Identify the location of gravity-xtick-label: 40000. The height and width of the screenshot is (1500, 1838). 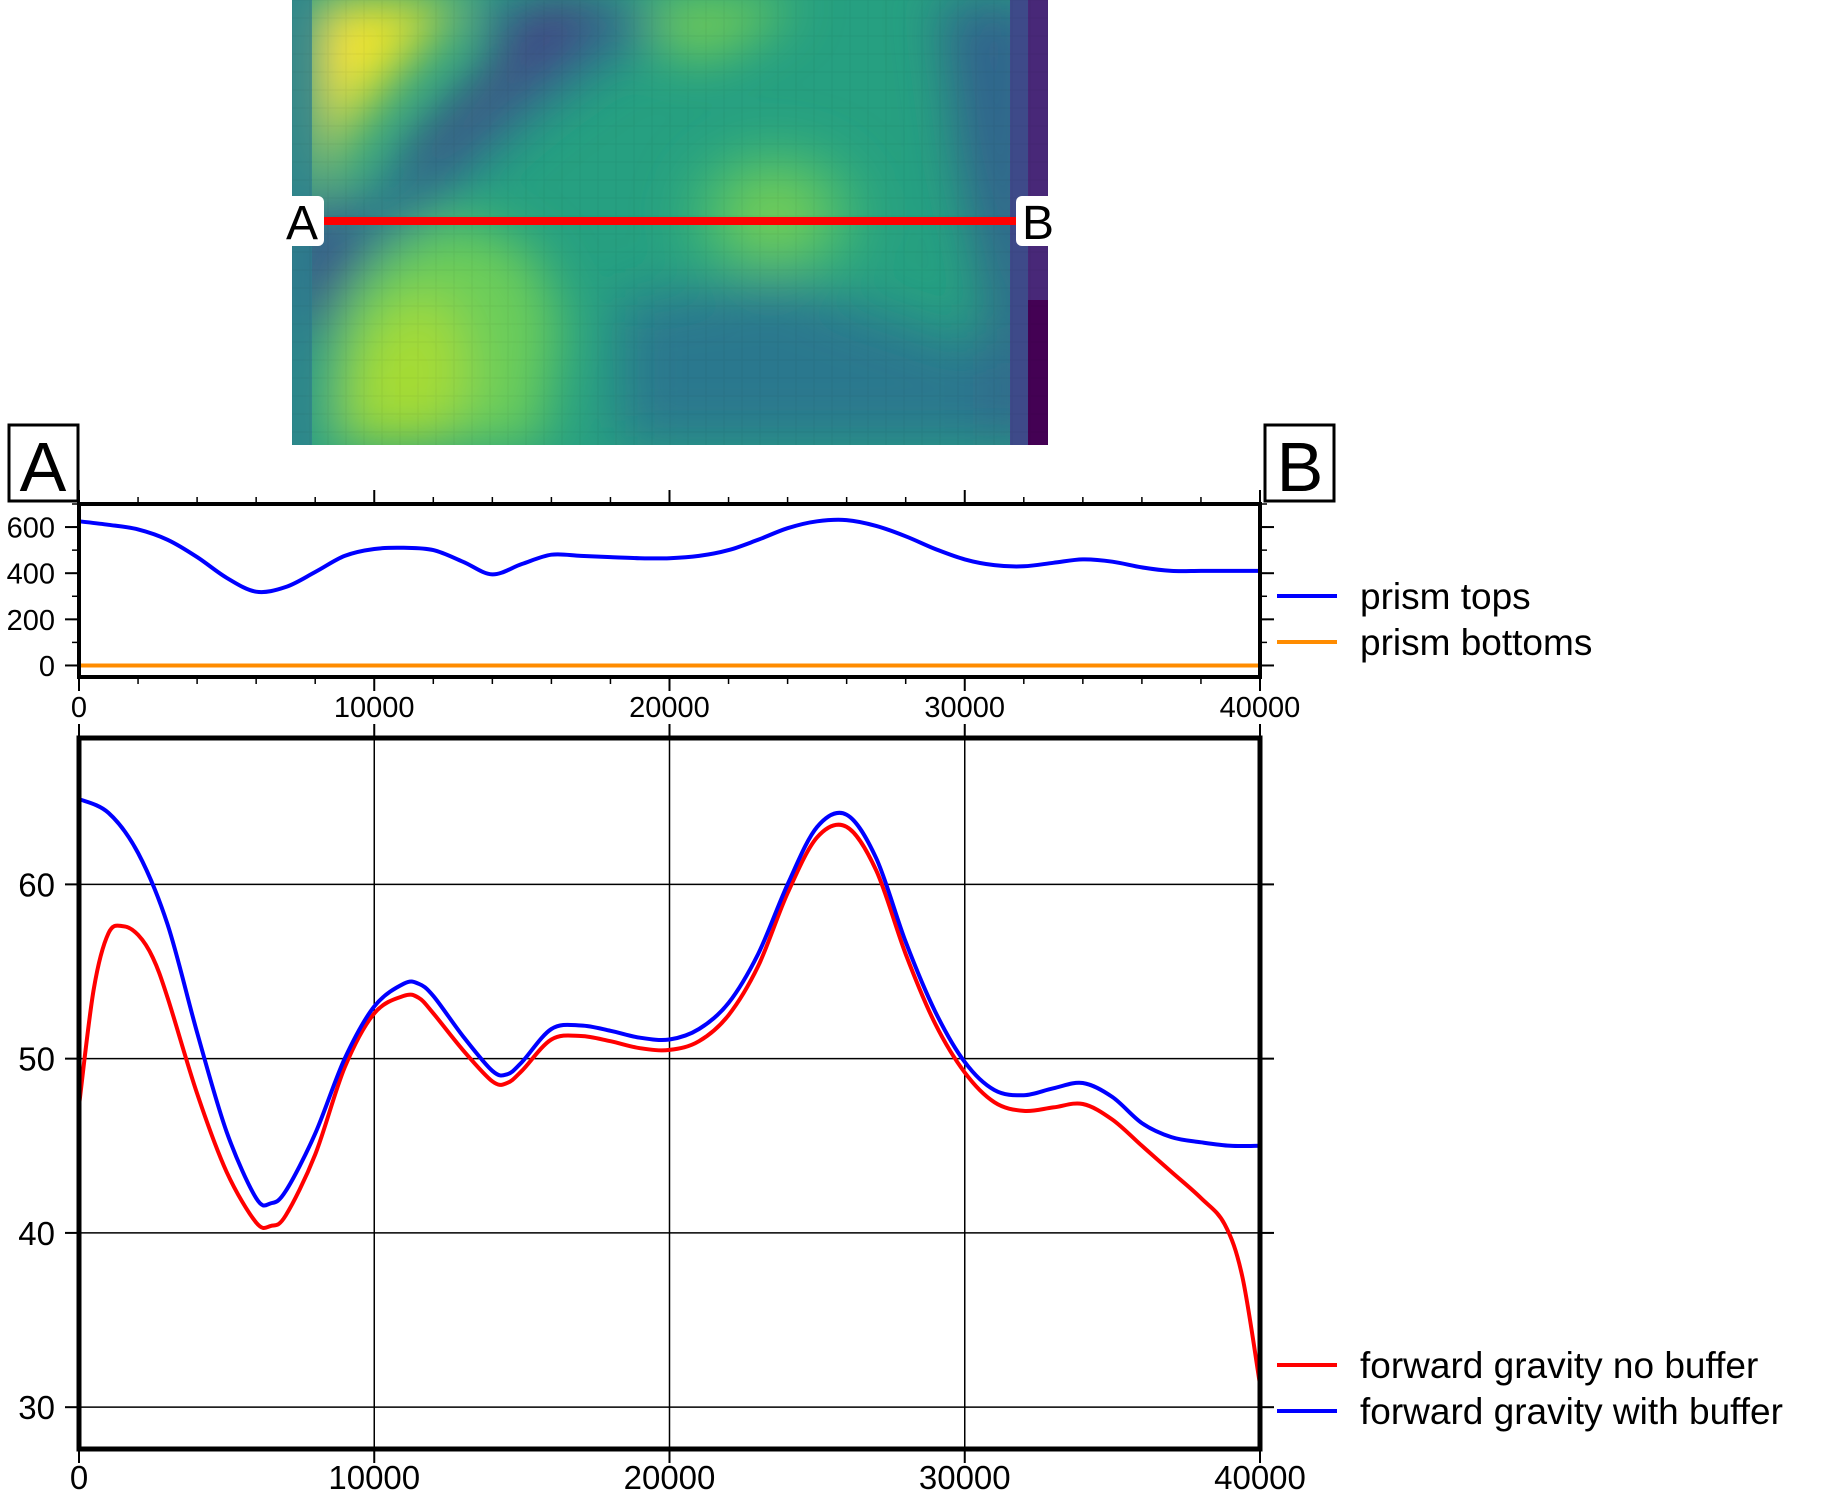
(1260, 1477).